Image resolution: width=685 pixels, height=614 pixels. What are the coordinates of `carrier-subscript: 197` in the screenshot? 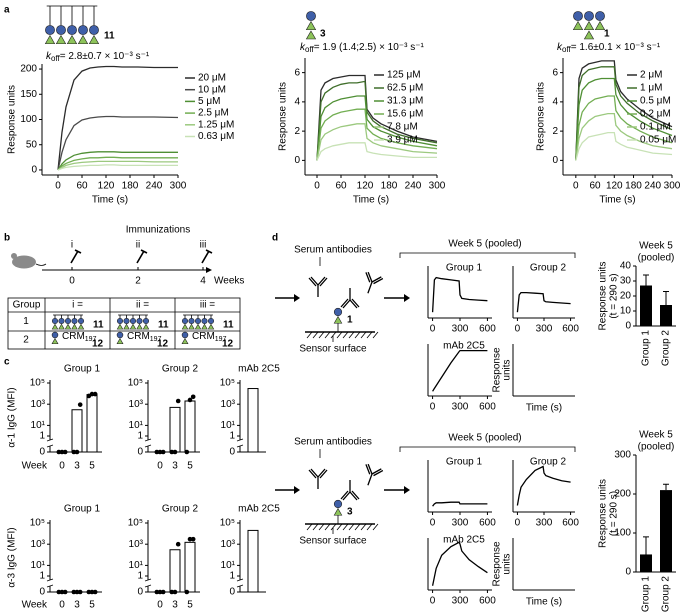 It's located at (221, 339).